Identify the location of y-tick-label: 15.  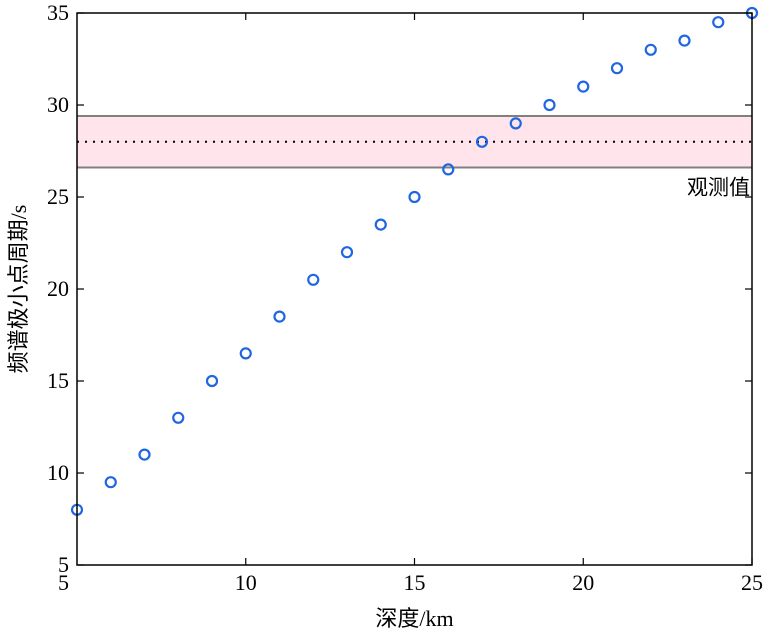
(58, 380).